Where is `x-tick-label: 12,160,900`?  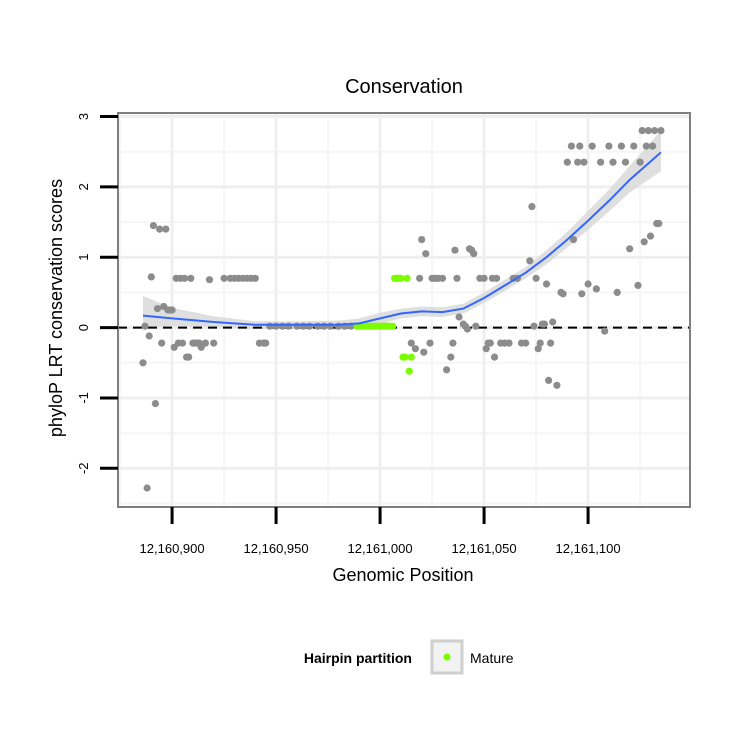 x-tick-label: 12,160,900 is located at coordinates (172, 548).